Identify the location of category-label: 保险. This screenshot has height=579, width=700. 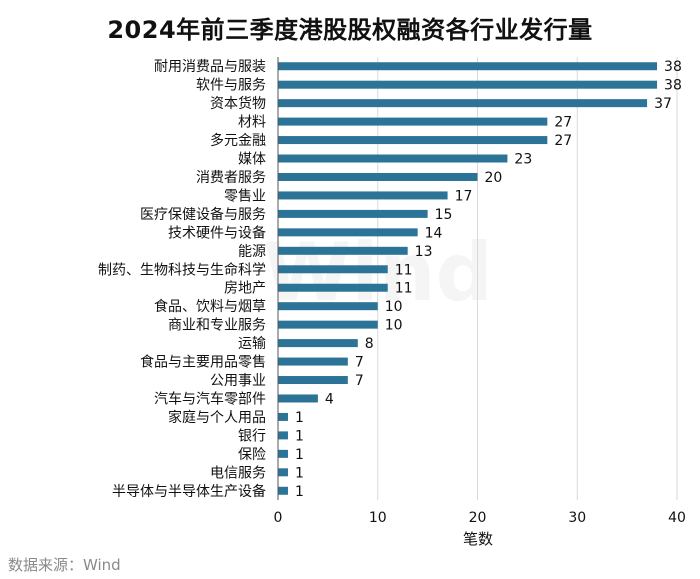
(252, 455).